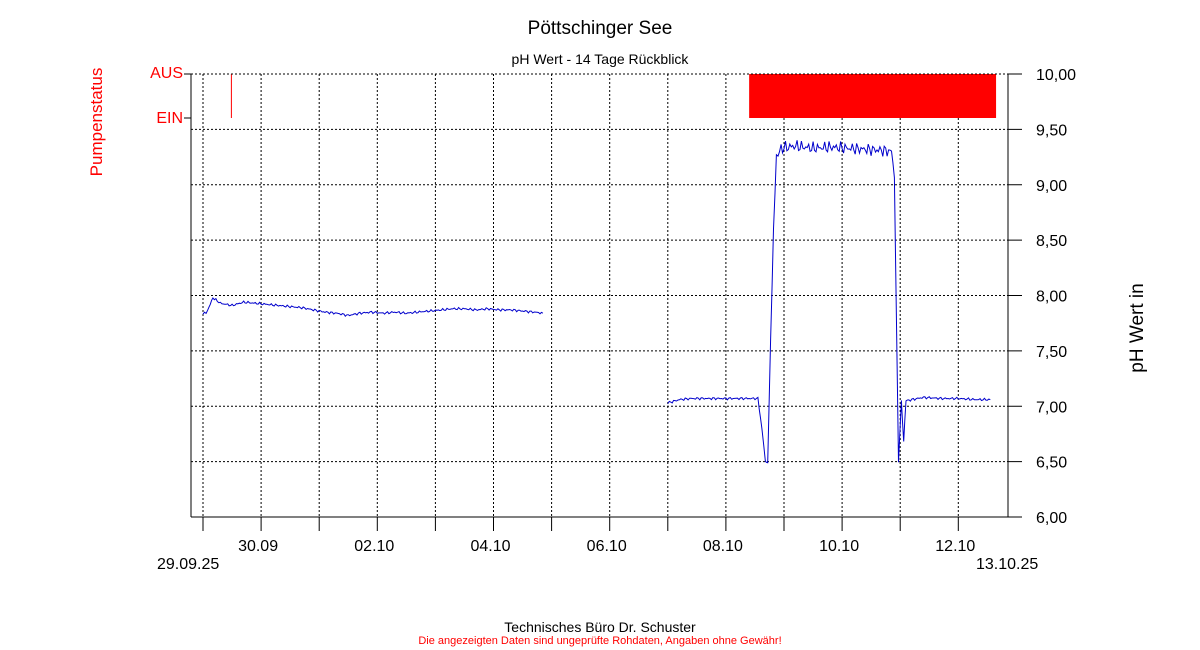 This screenshot has height=650, width=1200. I want to click on chart-title: Pöttschinger See, so click(600, 28).